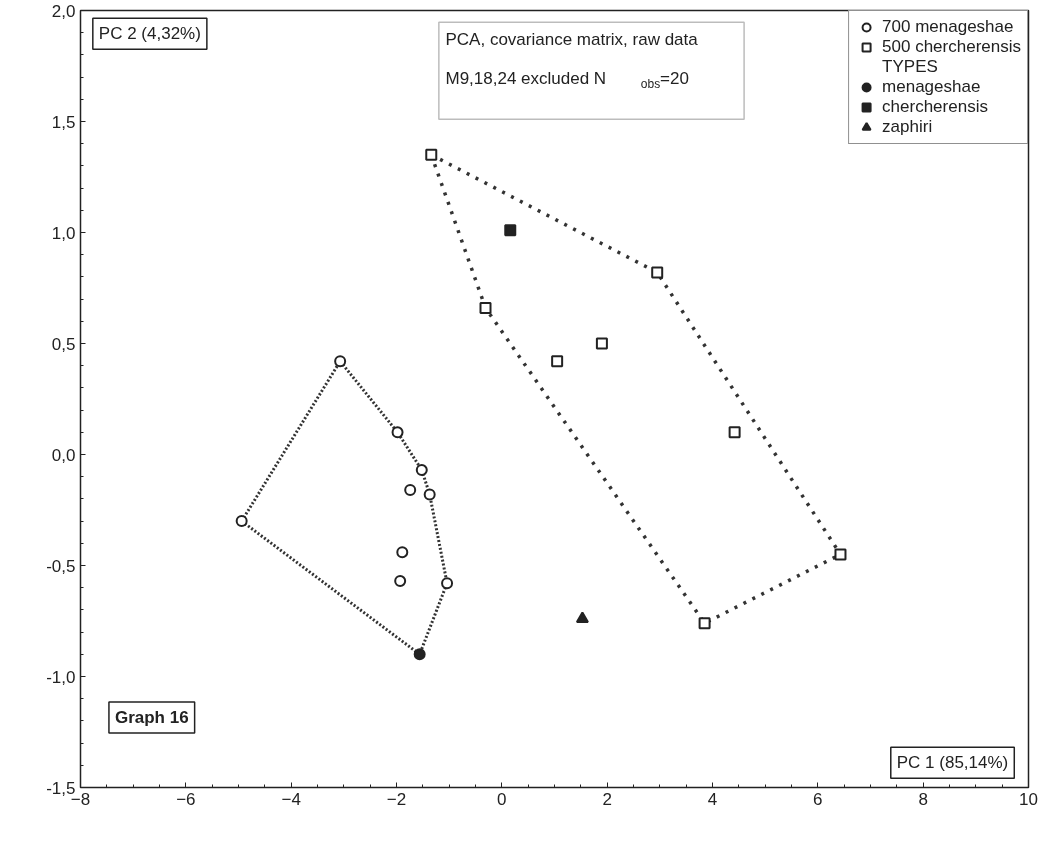  I want to click on x-tick-label: 0, so click(502, 799).